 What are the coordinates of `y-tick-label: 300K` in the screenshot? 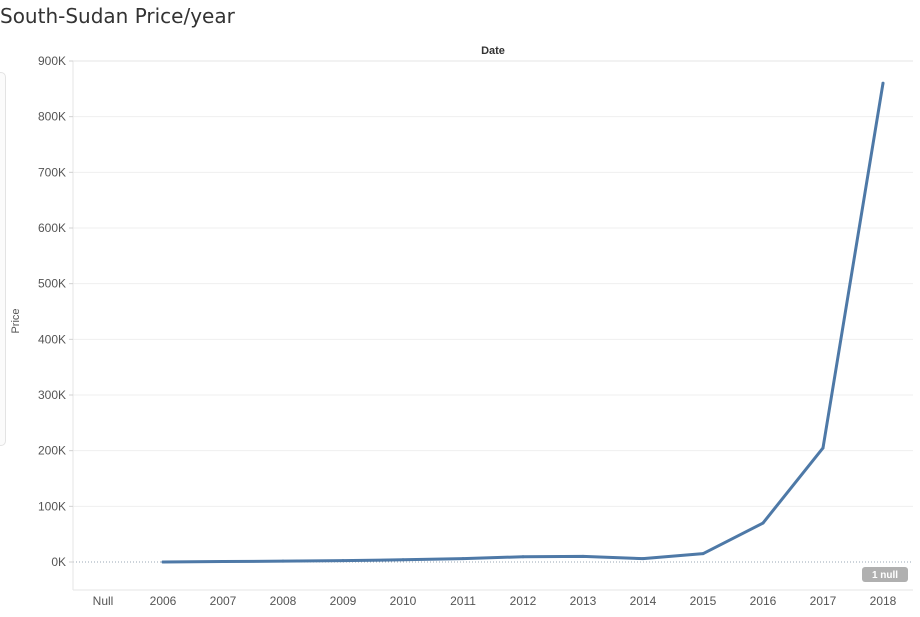 It's located at (52, 395).